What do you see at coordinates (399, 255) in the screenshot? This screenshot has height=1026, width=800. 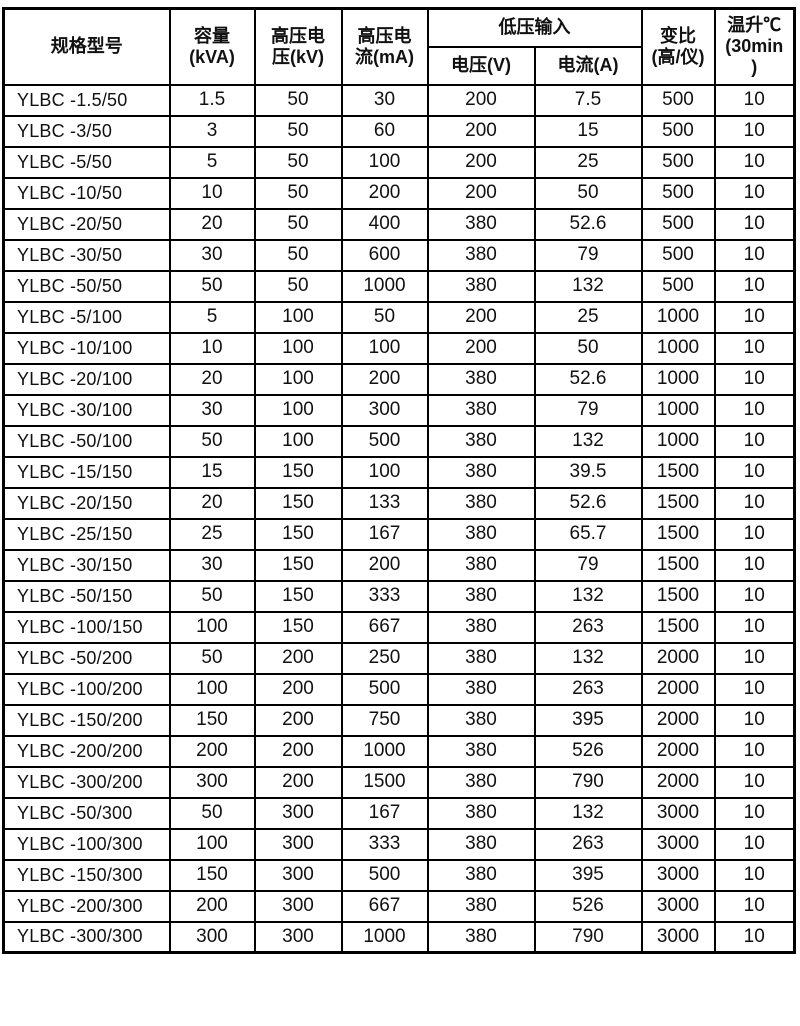 I see `table-row: YLBC -30/50 30 50 600 380 79 500 10` at bounding box center [399, 255].